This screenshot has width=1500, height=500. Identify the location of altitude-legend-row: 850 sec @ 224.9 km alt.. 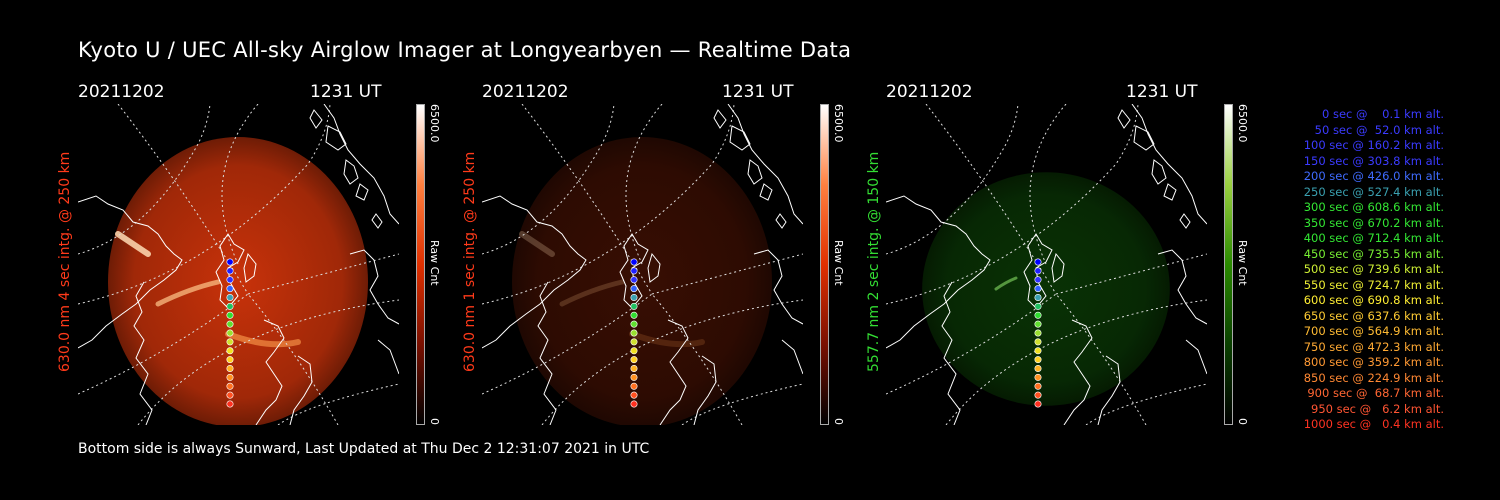
(1373, 377).